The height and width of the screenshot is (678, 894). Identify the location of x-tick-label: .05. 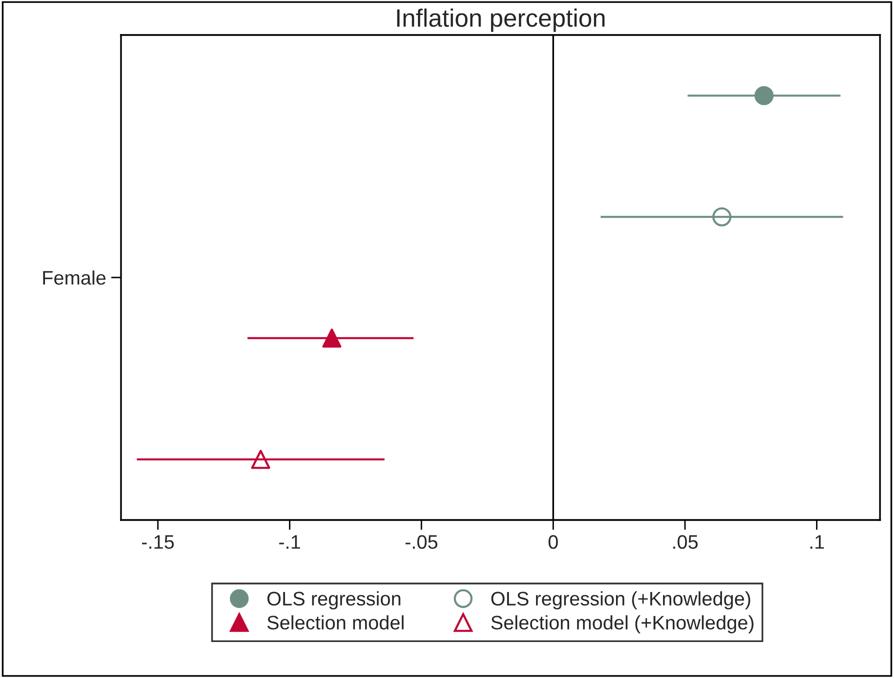
(685, 542).